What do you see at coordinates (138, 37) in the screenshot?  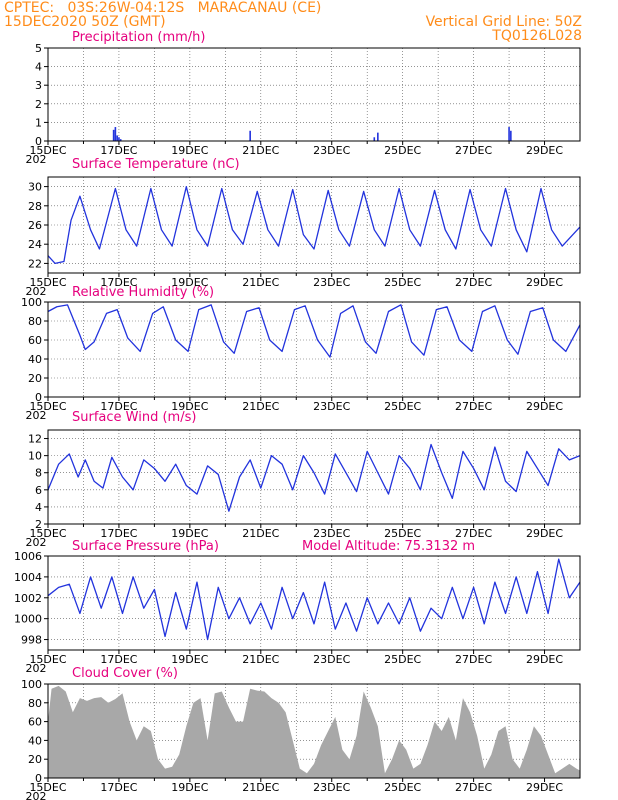 I see `panel-title: Precipitation (mm/h)` at bounding box center [138, 37].